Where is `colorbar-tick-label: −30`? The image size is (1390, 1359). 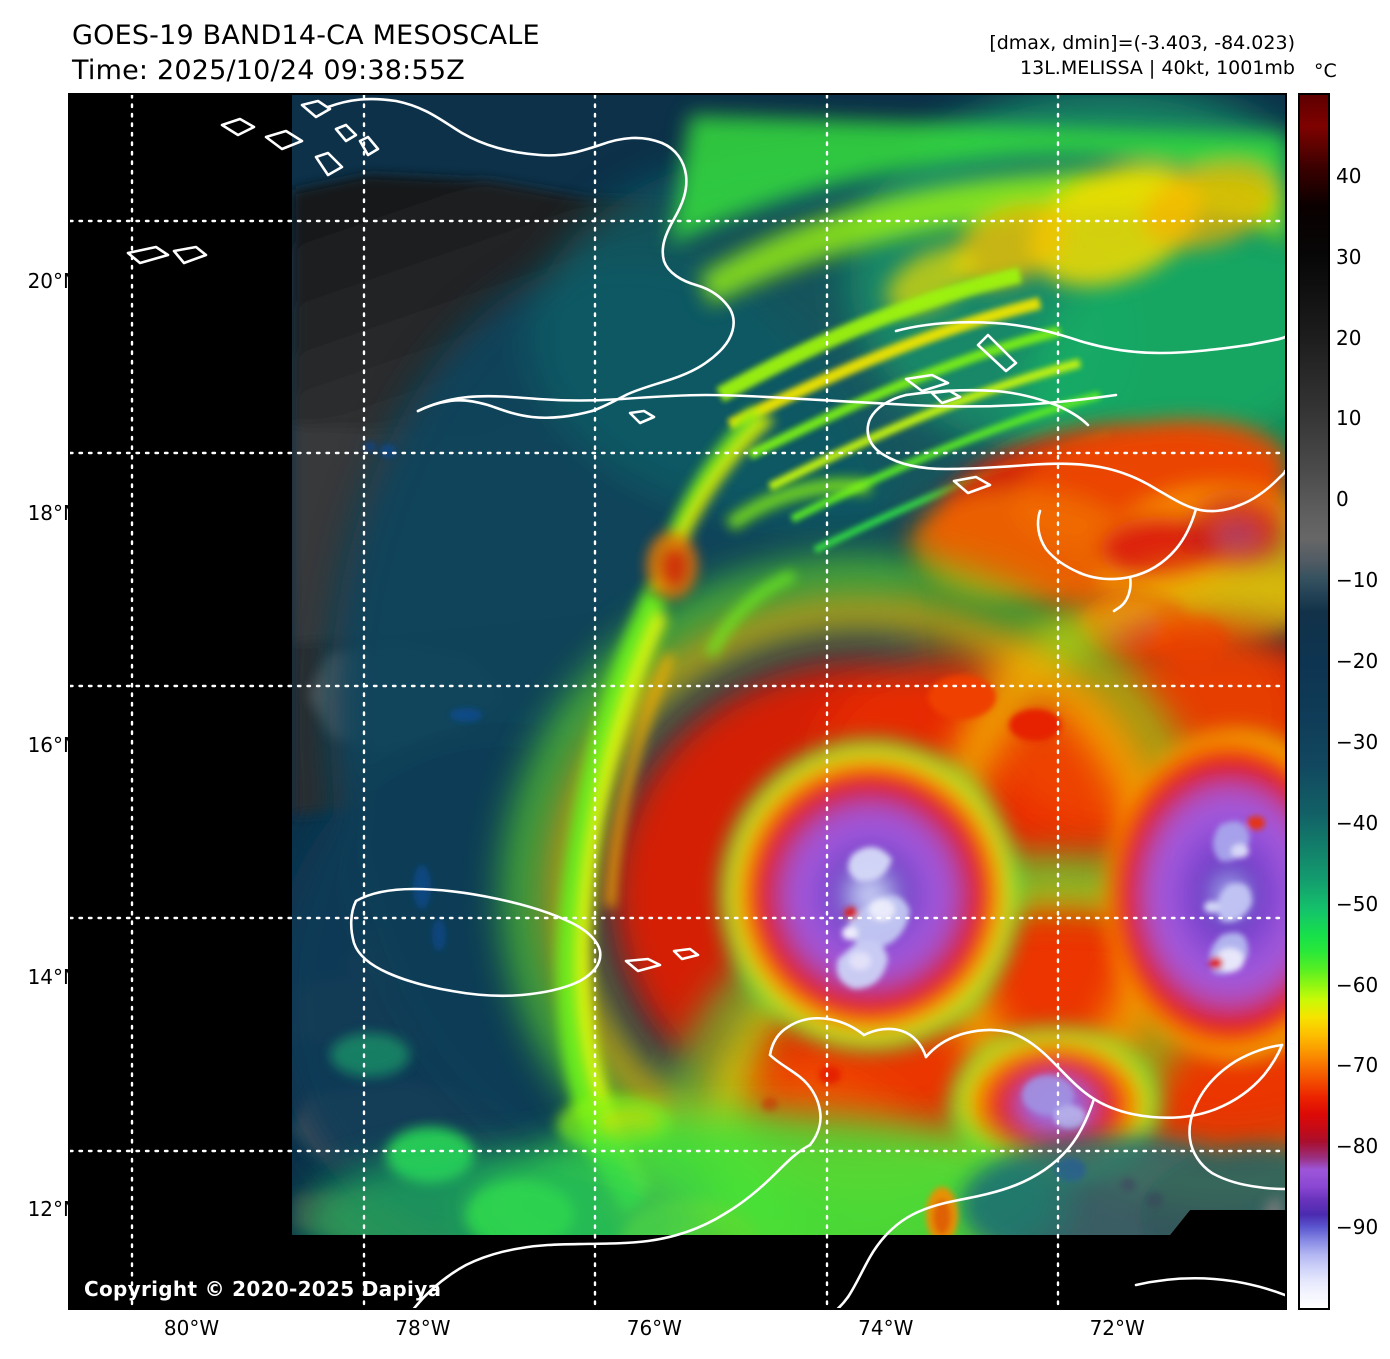
colorbar-tick-label: −30 is located at coordinates (1357, 741).